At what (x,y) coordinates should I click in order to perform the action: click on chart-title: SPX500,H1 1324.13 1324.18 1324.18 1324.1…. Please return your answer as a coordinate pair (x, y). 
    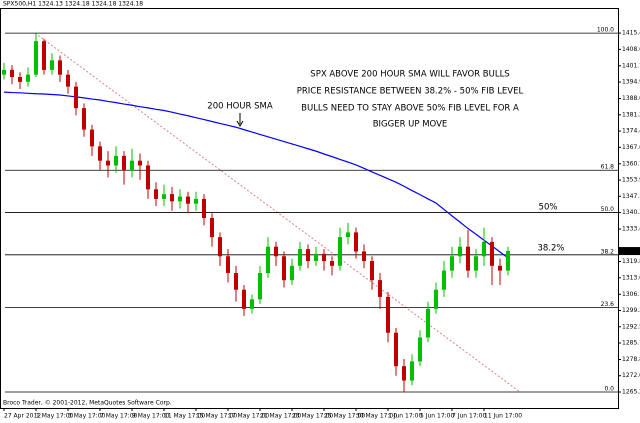
    Looking at the image, I should click on (73, 4).